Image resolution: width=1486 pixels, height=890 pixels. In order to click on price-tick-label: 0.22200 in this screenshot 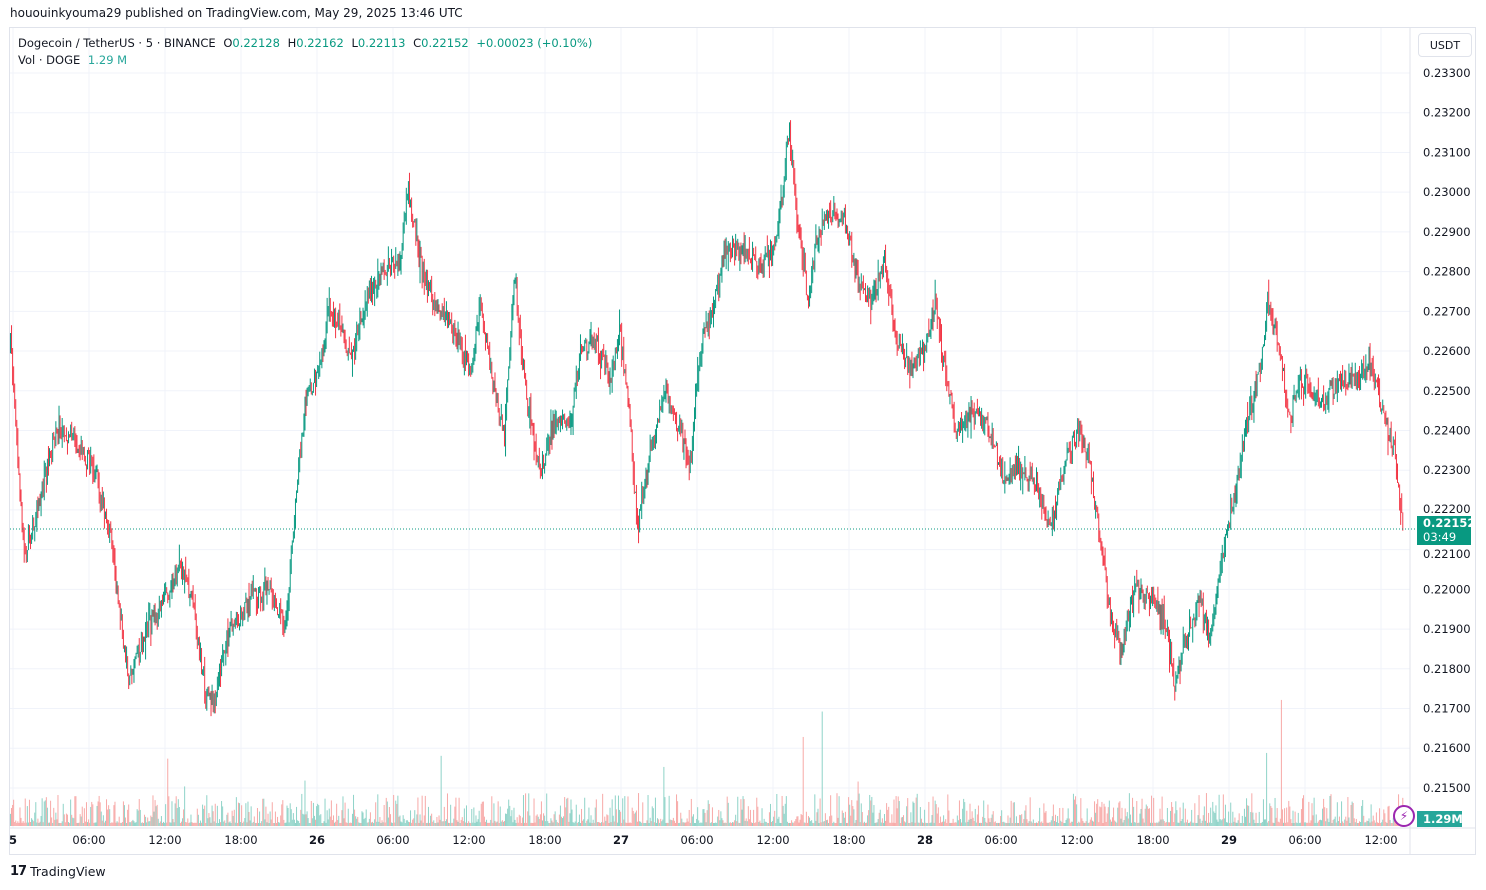, I will do `click(1447, 509)`.